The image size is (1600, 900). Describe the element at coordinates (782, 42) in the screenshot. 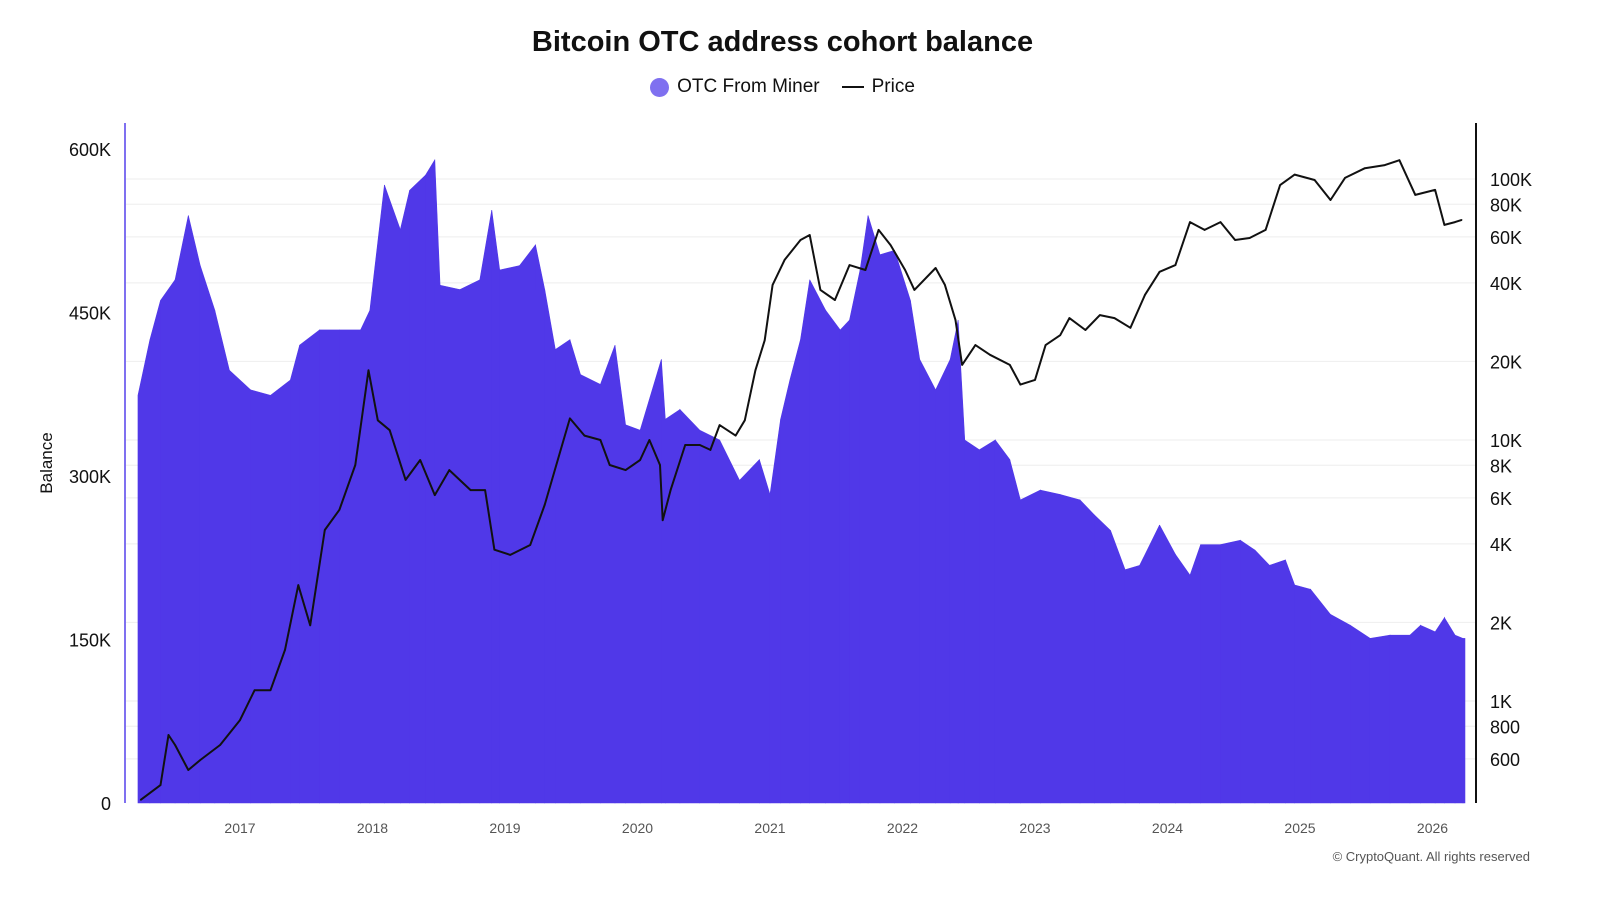

I see `chart-title: Bitcoin OTC address cohort balance` at that location.